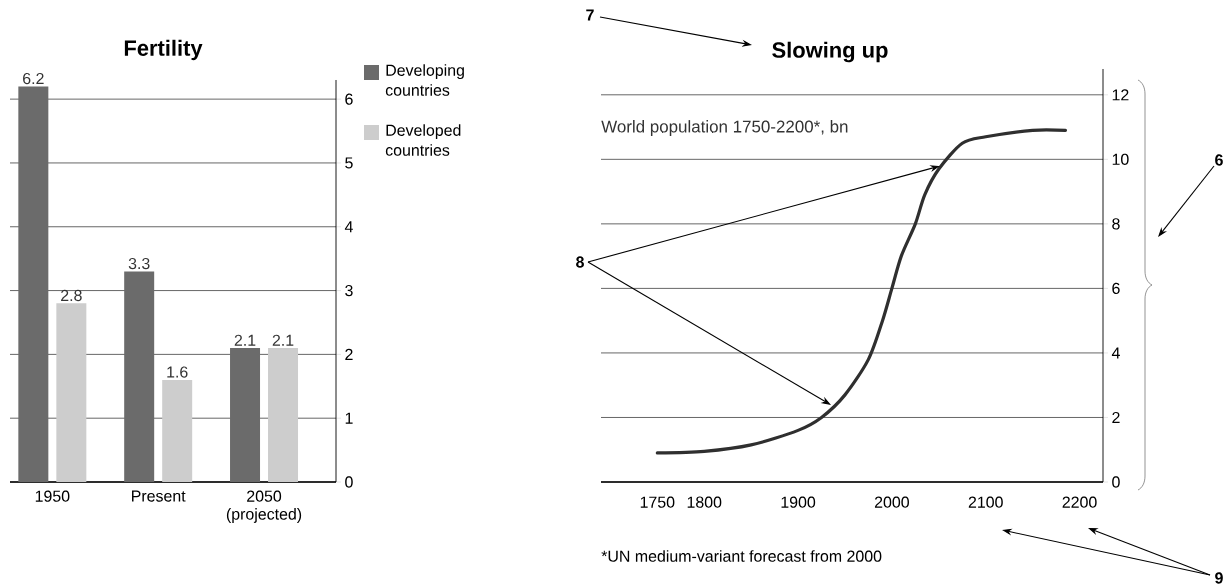 Image resolution: width=1226 pixels, height=588 pixels. Describe the element at coordinates (349, 418) in the screenshot. I see `y-tick-label: 1` at that location.